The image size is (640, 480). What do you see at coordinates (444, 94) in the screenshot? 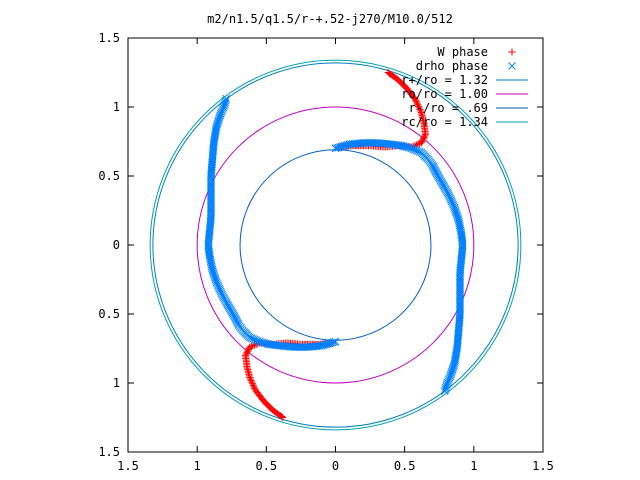
I see `legend-label-3: ro/ro = 1.00` at bounding box center [444, 94].